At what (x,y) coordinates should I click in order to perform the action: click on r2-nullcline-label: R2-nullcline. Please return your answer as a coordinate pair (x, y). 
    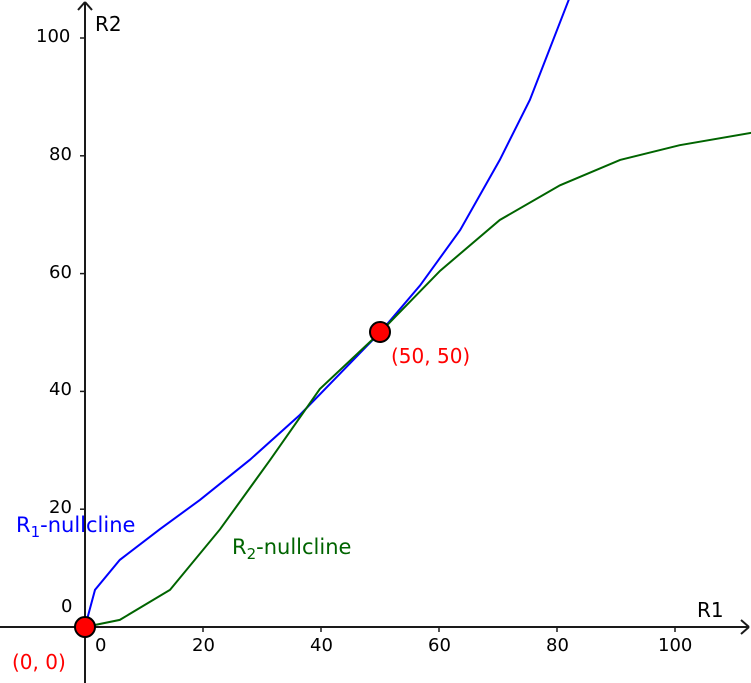
    Looking at the image, I should click on (291, 549).